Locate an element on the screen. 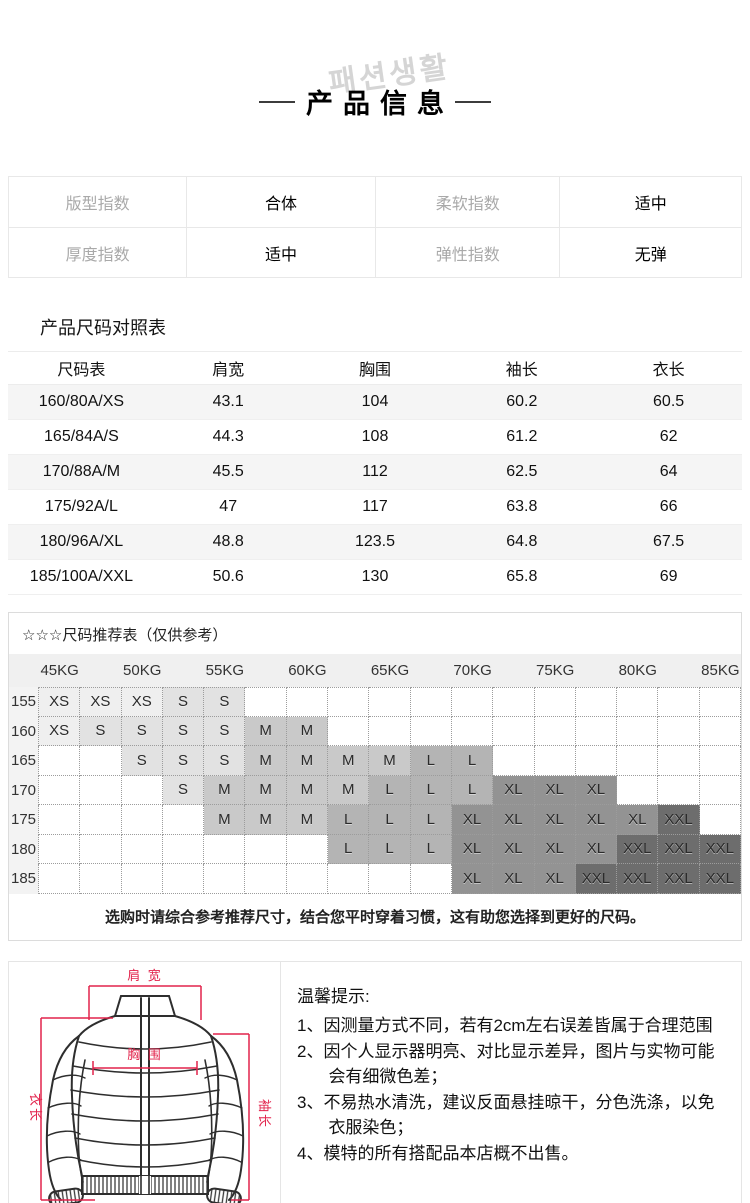 This screenshot has height=1203, width=750. title-block: 패션생활 产品信息 is located at coordinates (375, 65).